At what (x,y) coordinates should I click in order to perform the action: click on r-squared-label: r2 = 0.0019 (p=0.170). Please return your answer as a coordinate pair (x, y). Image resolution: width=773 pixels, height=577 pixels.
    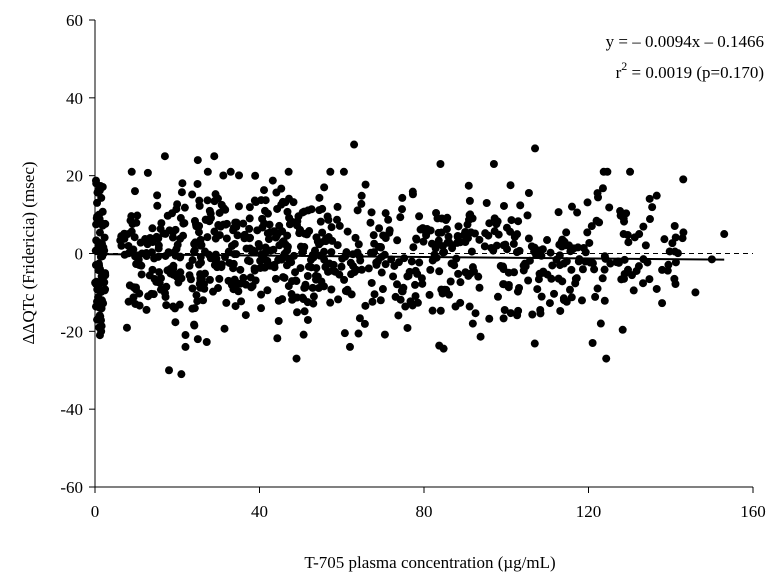
    Looking at the image, I should click on (690, 70).